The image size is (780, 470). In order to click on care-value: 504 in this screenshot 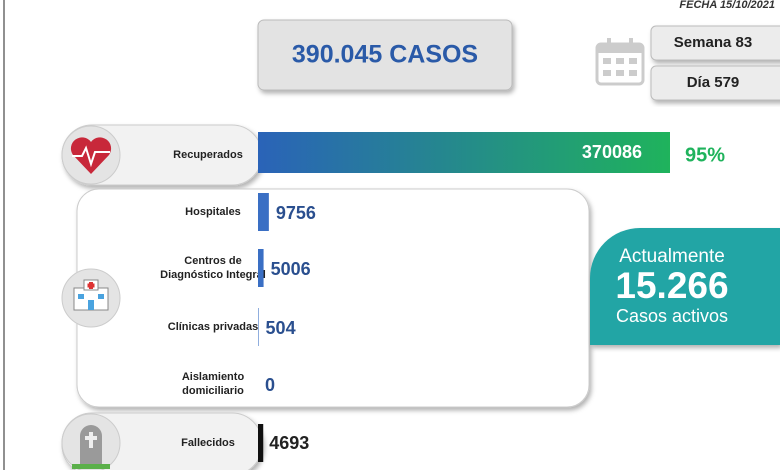, I will do `click(281, 328)`.